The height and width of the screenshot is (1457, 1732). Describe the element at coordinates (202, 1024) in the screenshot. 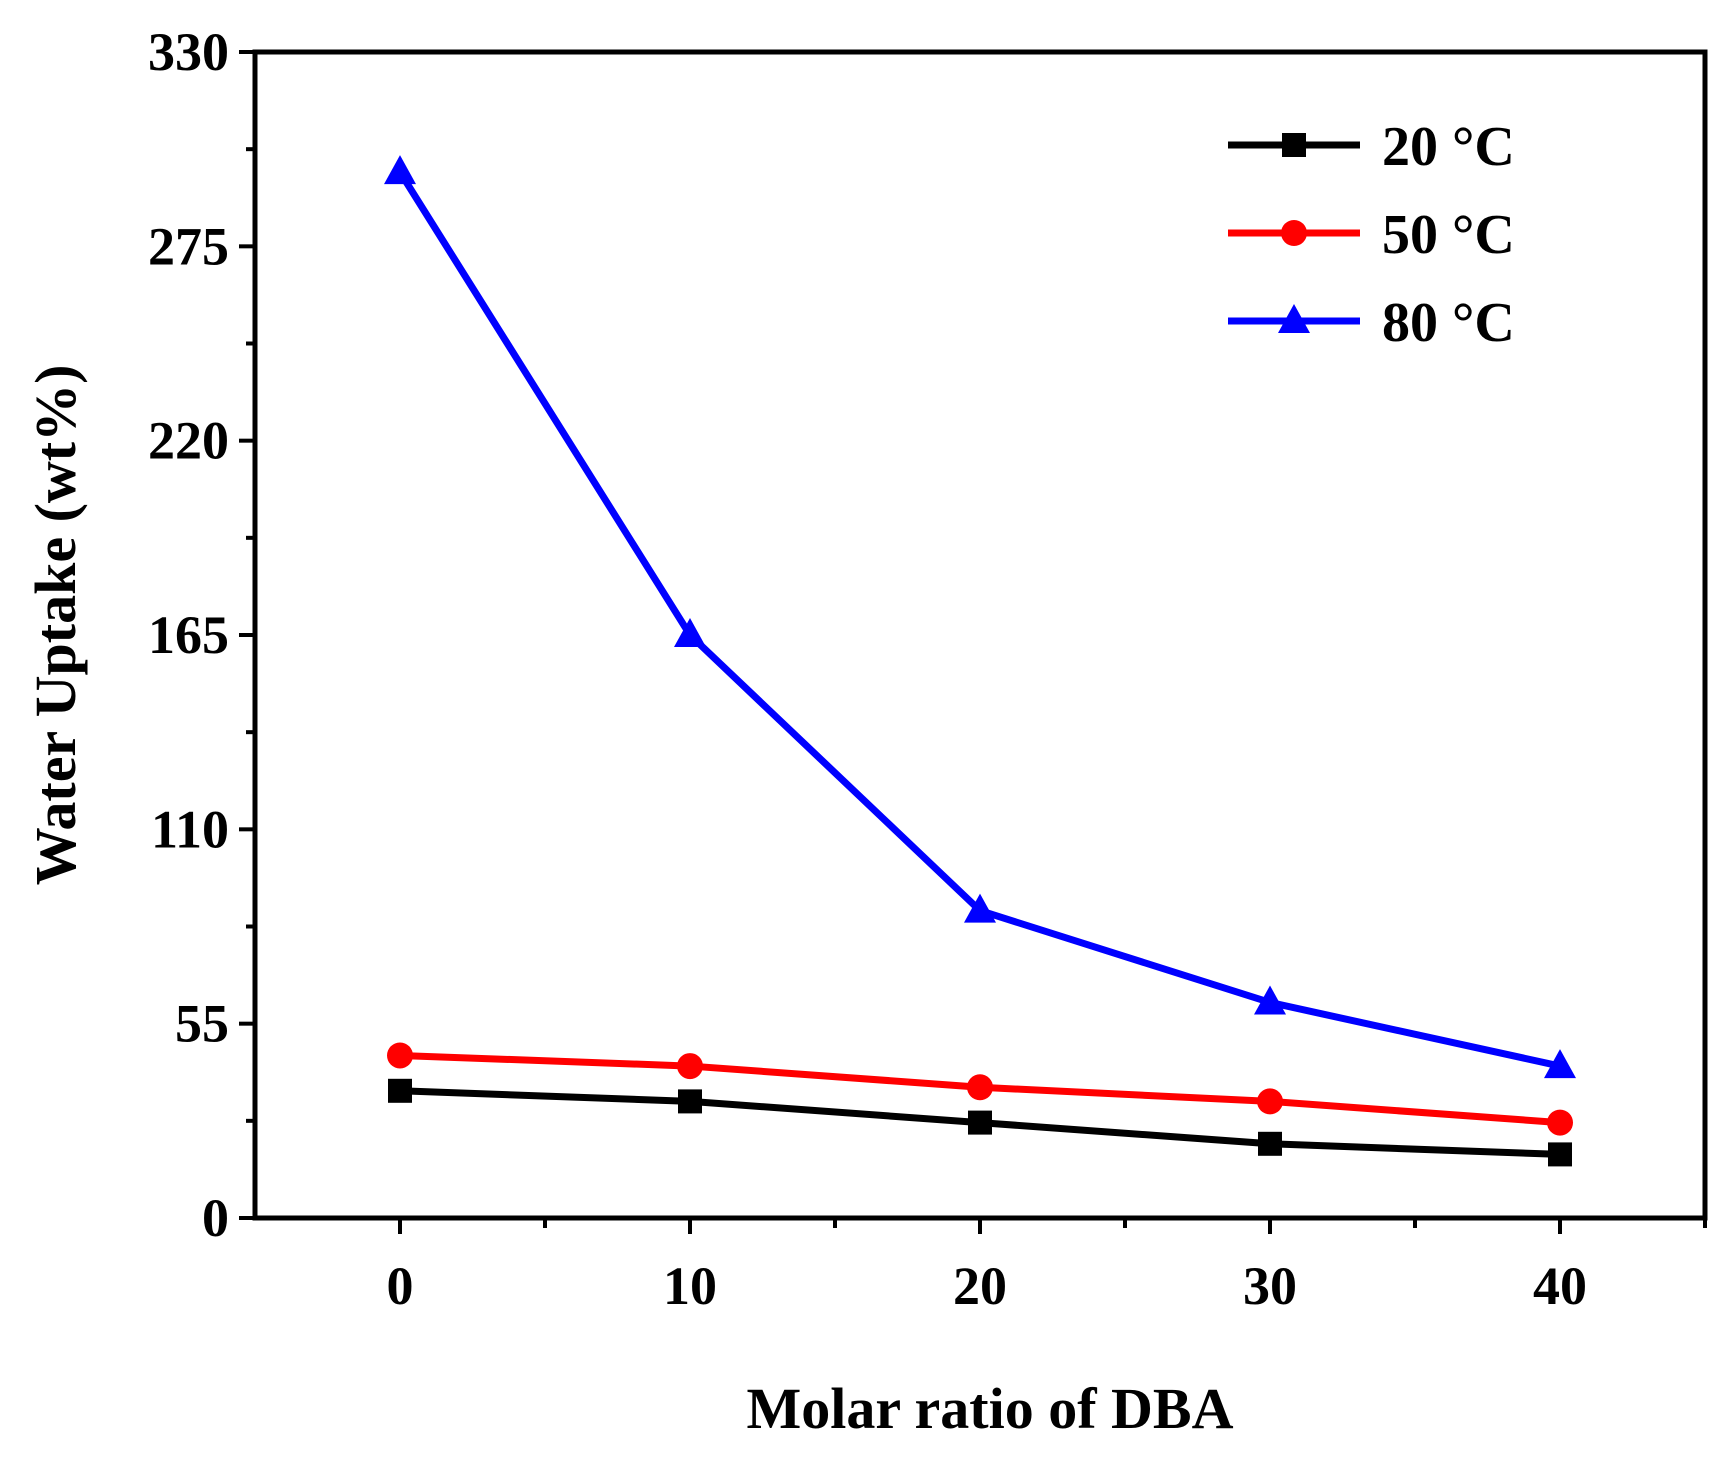

I see `y-tick-label: 55` at that location.